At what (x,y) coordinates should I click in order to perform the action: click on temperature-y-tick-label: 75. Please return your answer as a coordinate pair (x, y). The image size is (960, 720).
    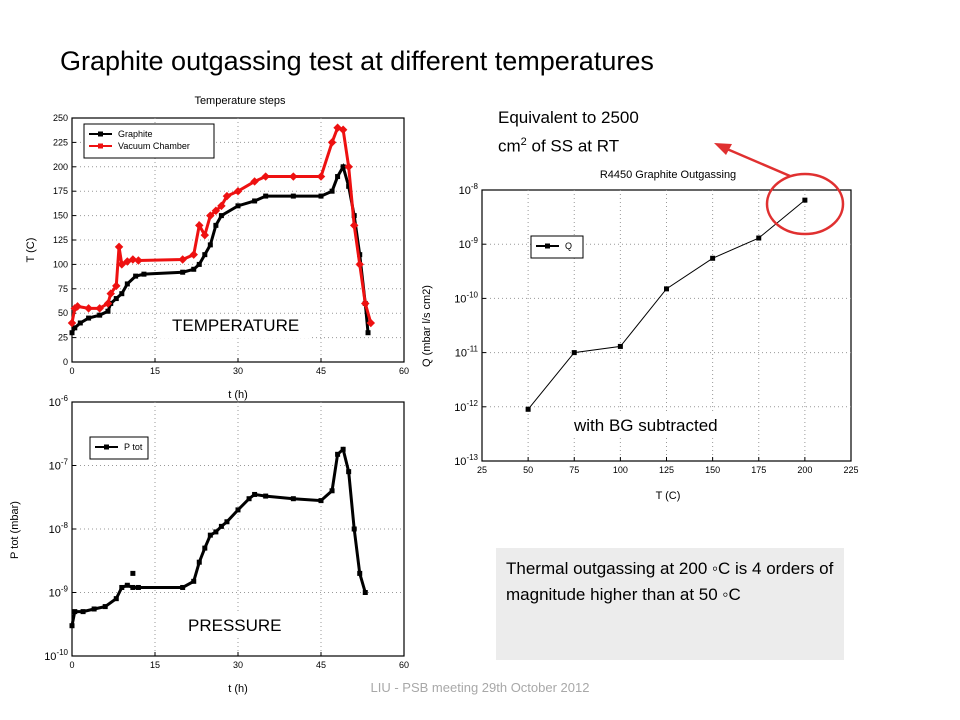
    Looking at the image, I should click on (63, 289).